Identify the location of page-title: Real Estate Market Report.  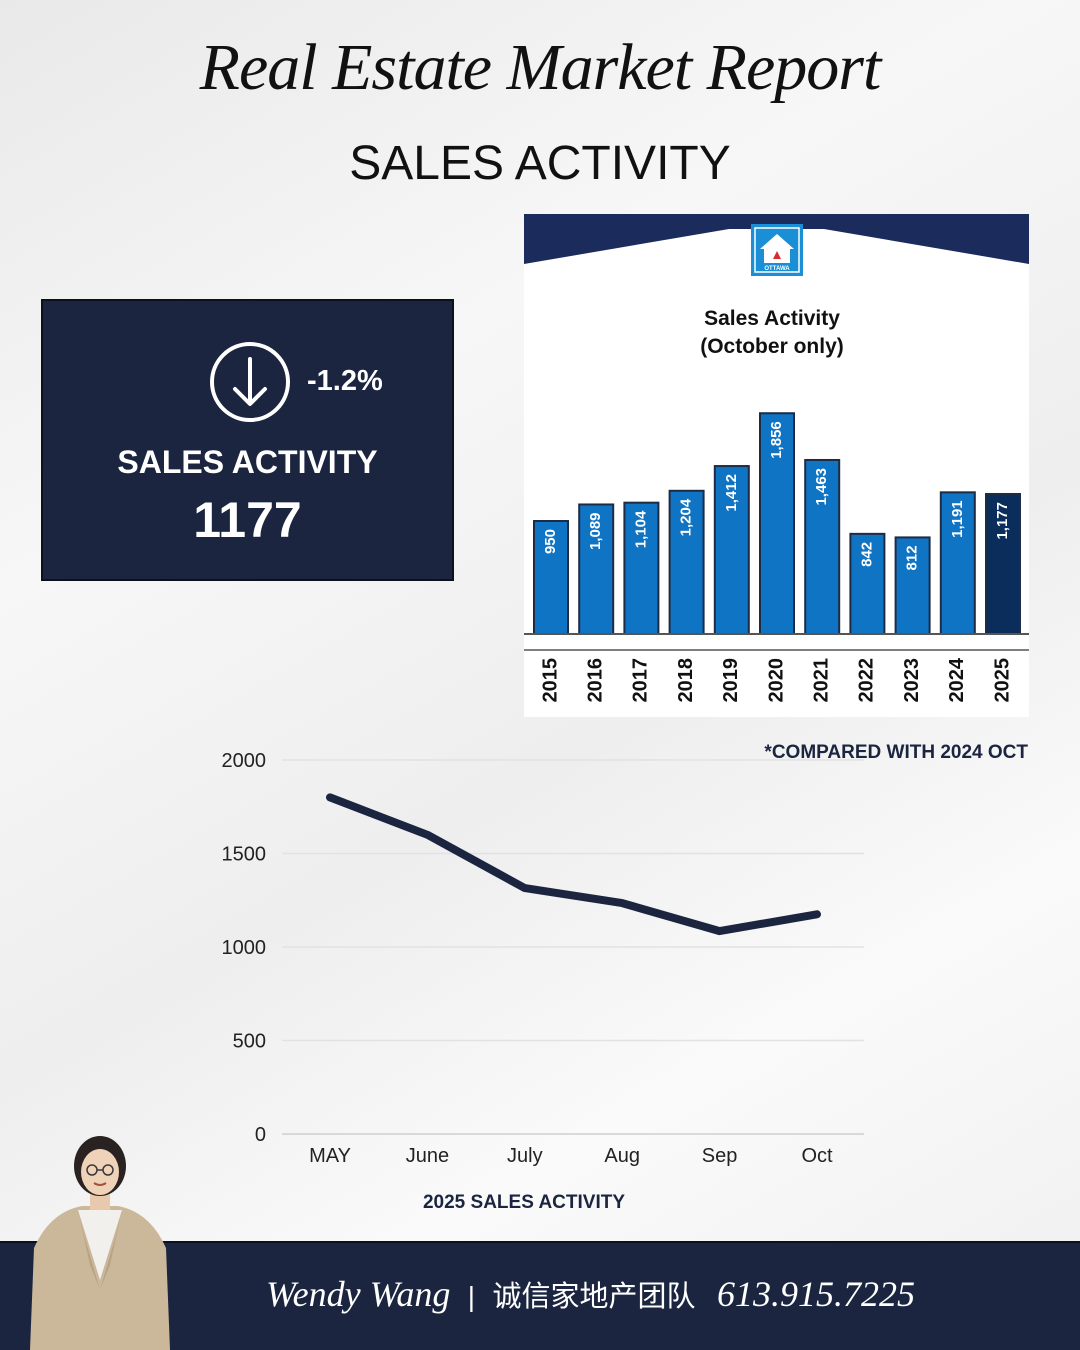
(540, 67).